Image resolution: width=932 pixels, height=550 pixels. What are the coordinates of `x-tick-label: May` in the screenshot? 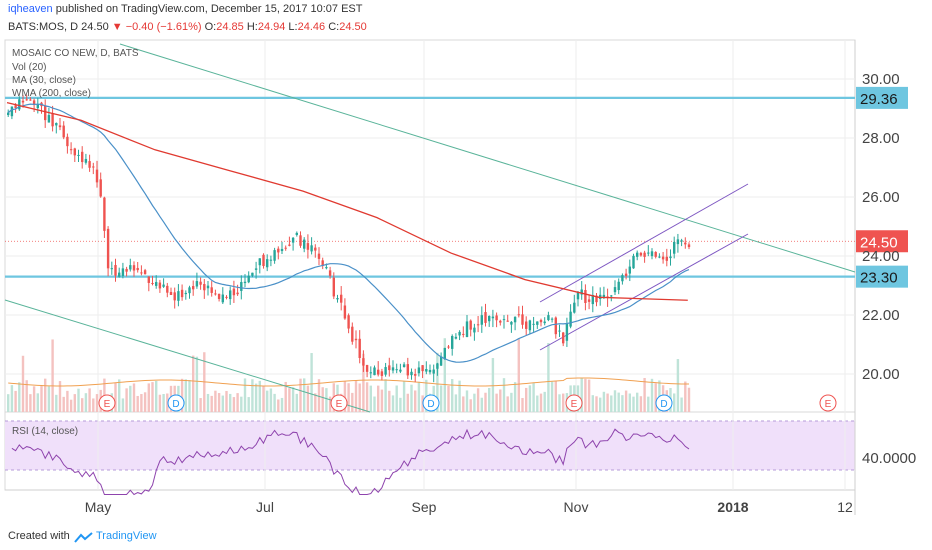 It's located at (98, 507).